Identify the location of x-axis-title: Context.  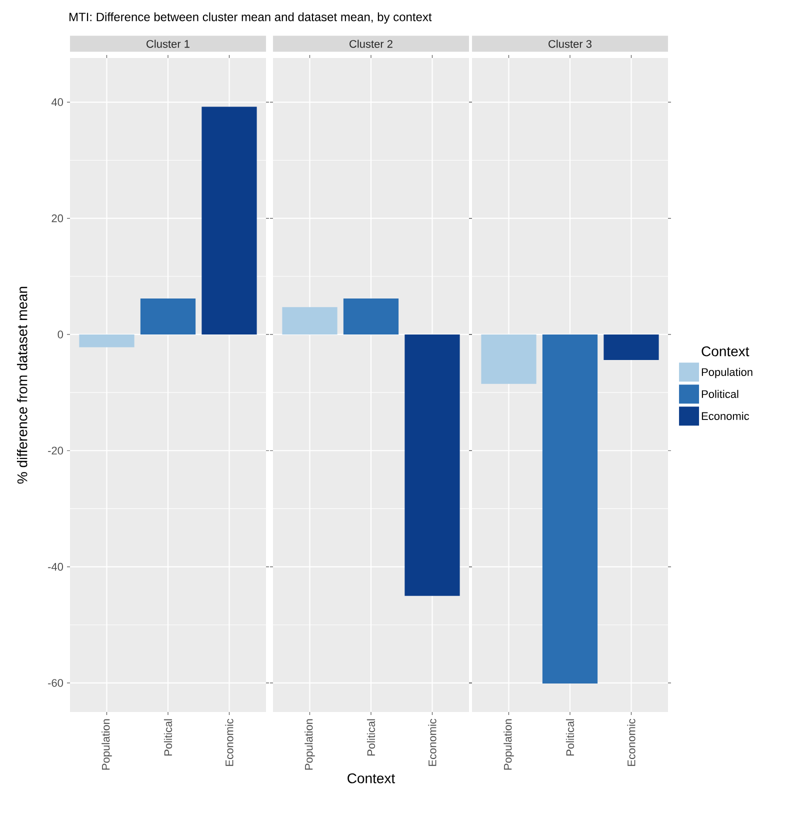
(372, 778).